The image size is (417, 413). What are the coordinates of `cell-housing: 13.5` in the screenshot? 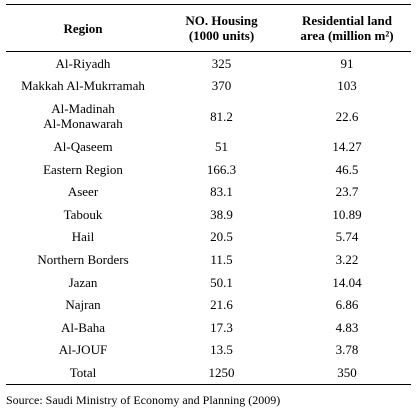 It's located at (221, 350).